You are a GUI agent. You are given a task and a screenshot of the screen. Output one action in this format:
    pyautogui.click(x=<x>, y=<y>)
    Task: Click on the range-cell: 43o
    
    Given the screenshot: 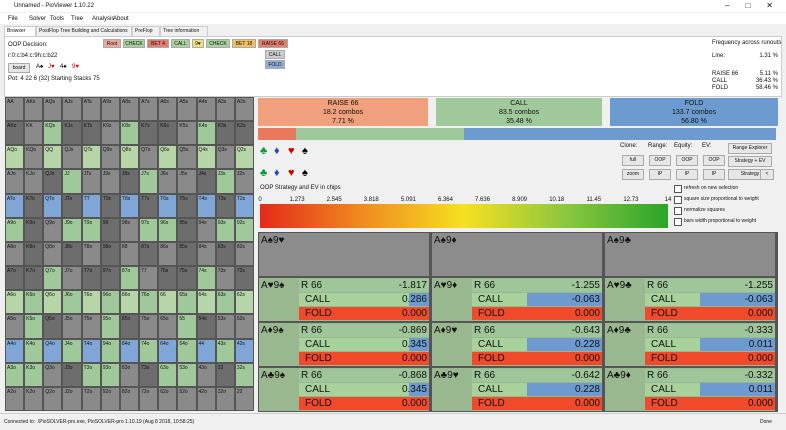 What is the action you would take?
    pyautogui.click(x=206, y=374)
    